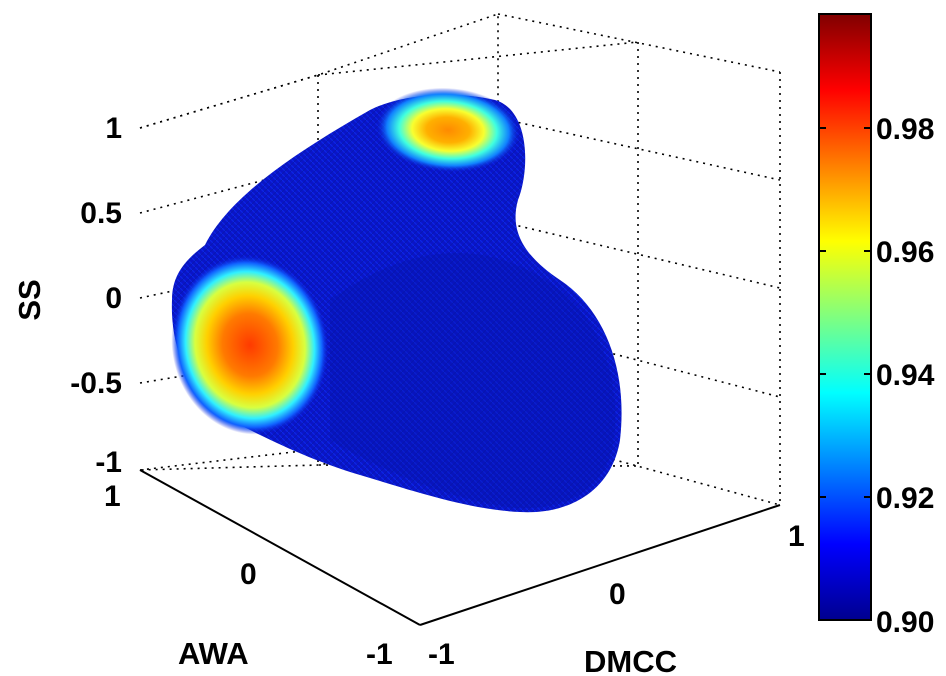  I want to click on z-tick-label: -0.5, so click(96, 383).